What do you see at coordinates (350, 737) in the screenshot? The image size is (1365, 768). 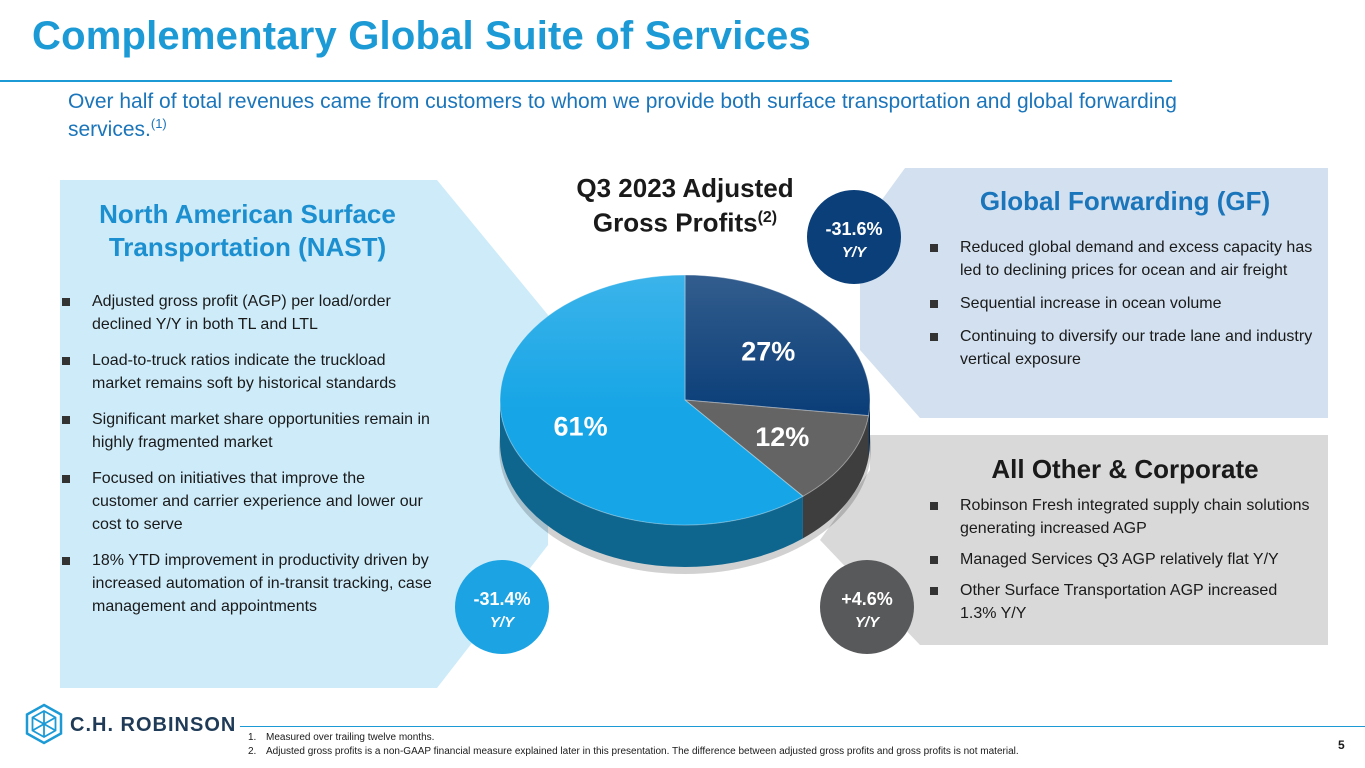 I see `footnote-text: Measured over trailing twelve months.` at bounding box center [350, 737].